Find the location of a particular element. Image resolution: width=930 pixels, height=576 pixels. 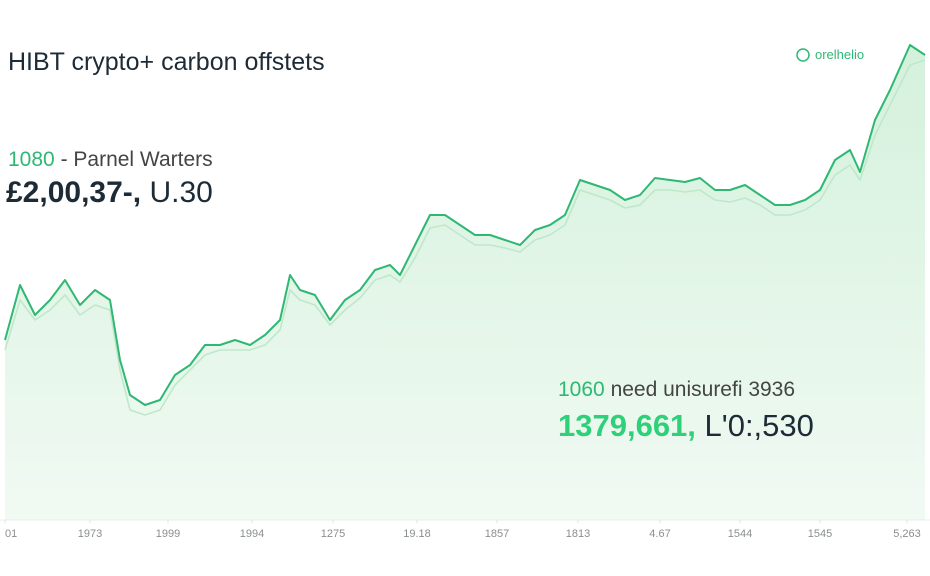

x-tick-label: 19.18 is located at coordinates (417, 534).